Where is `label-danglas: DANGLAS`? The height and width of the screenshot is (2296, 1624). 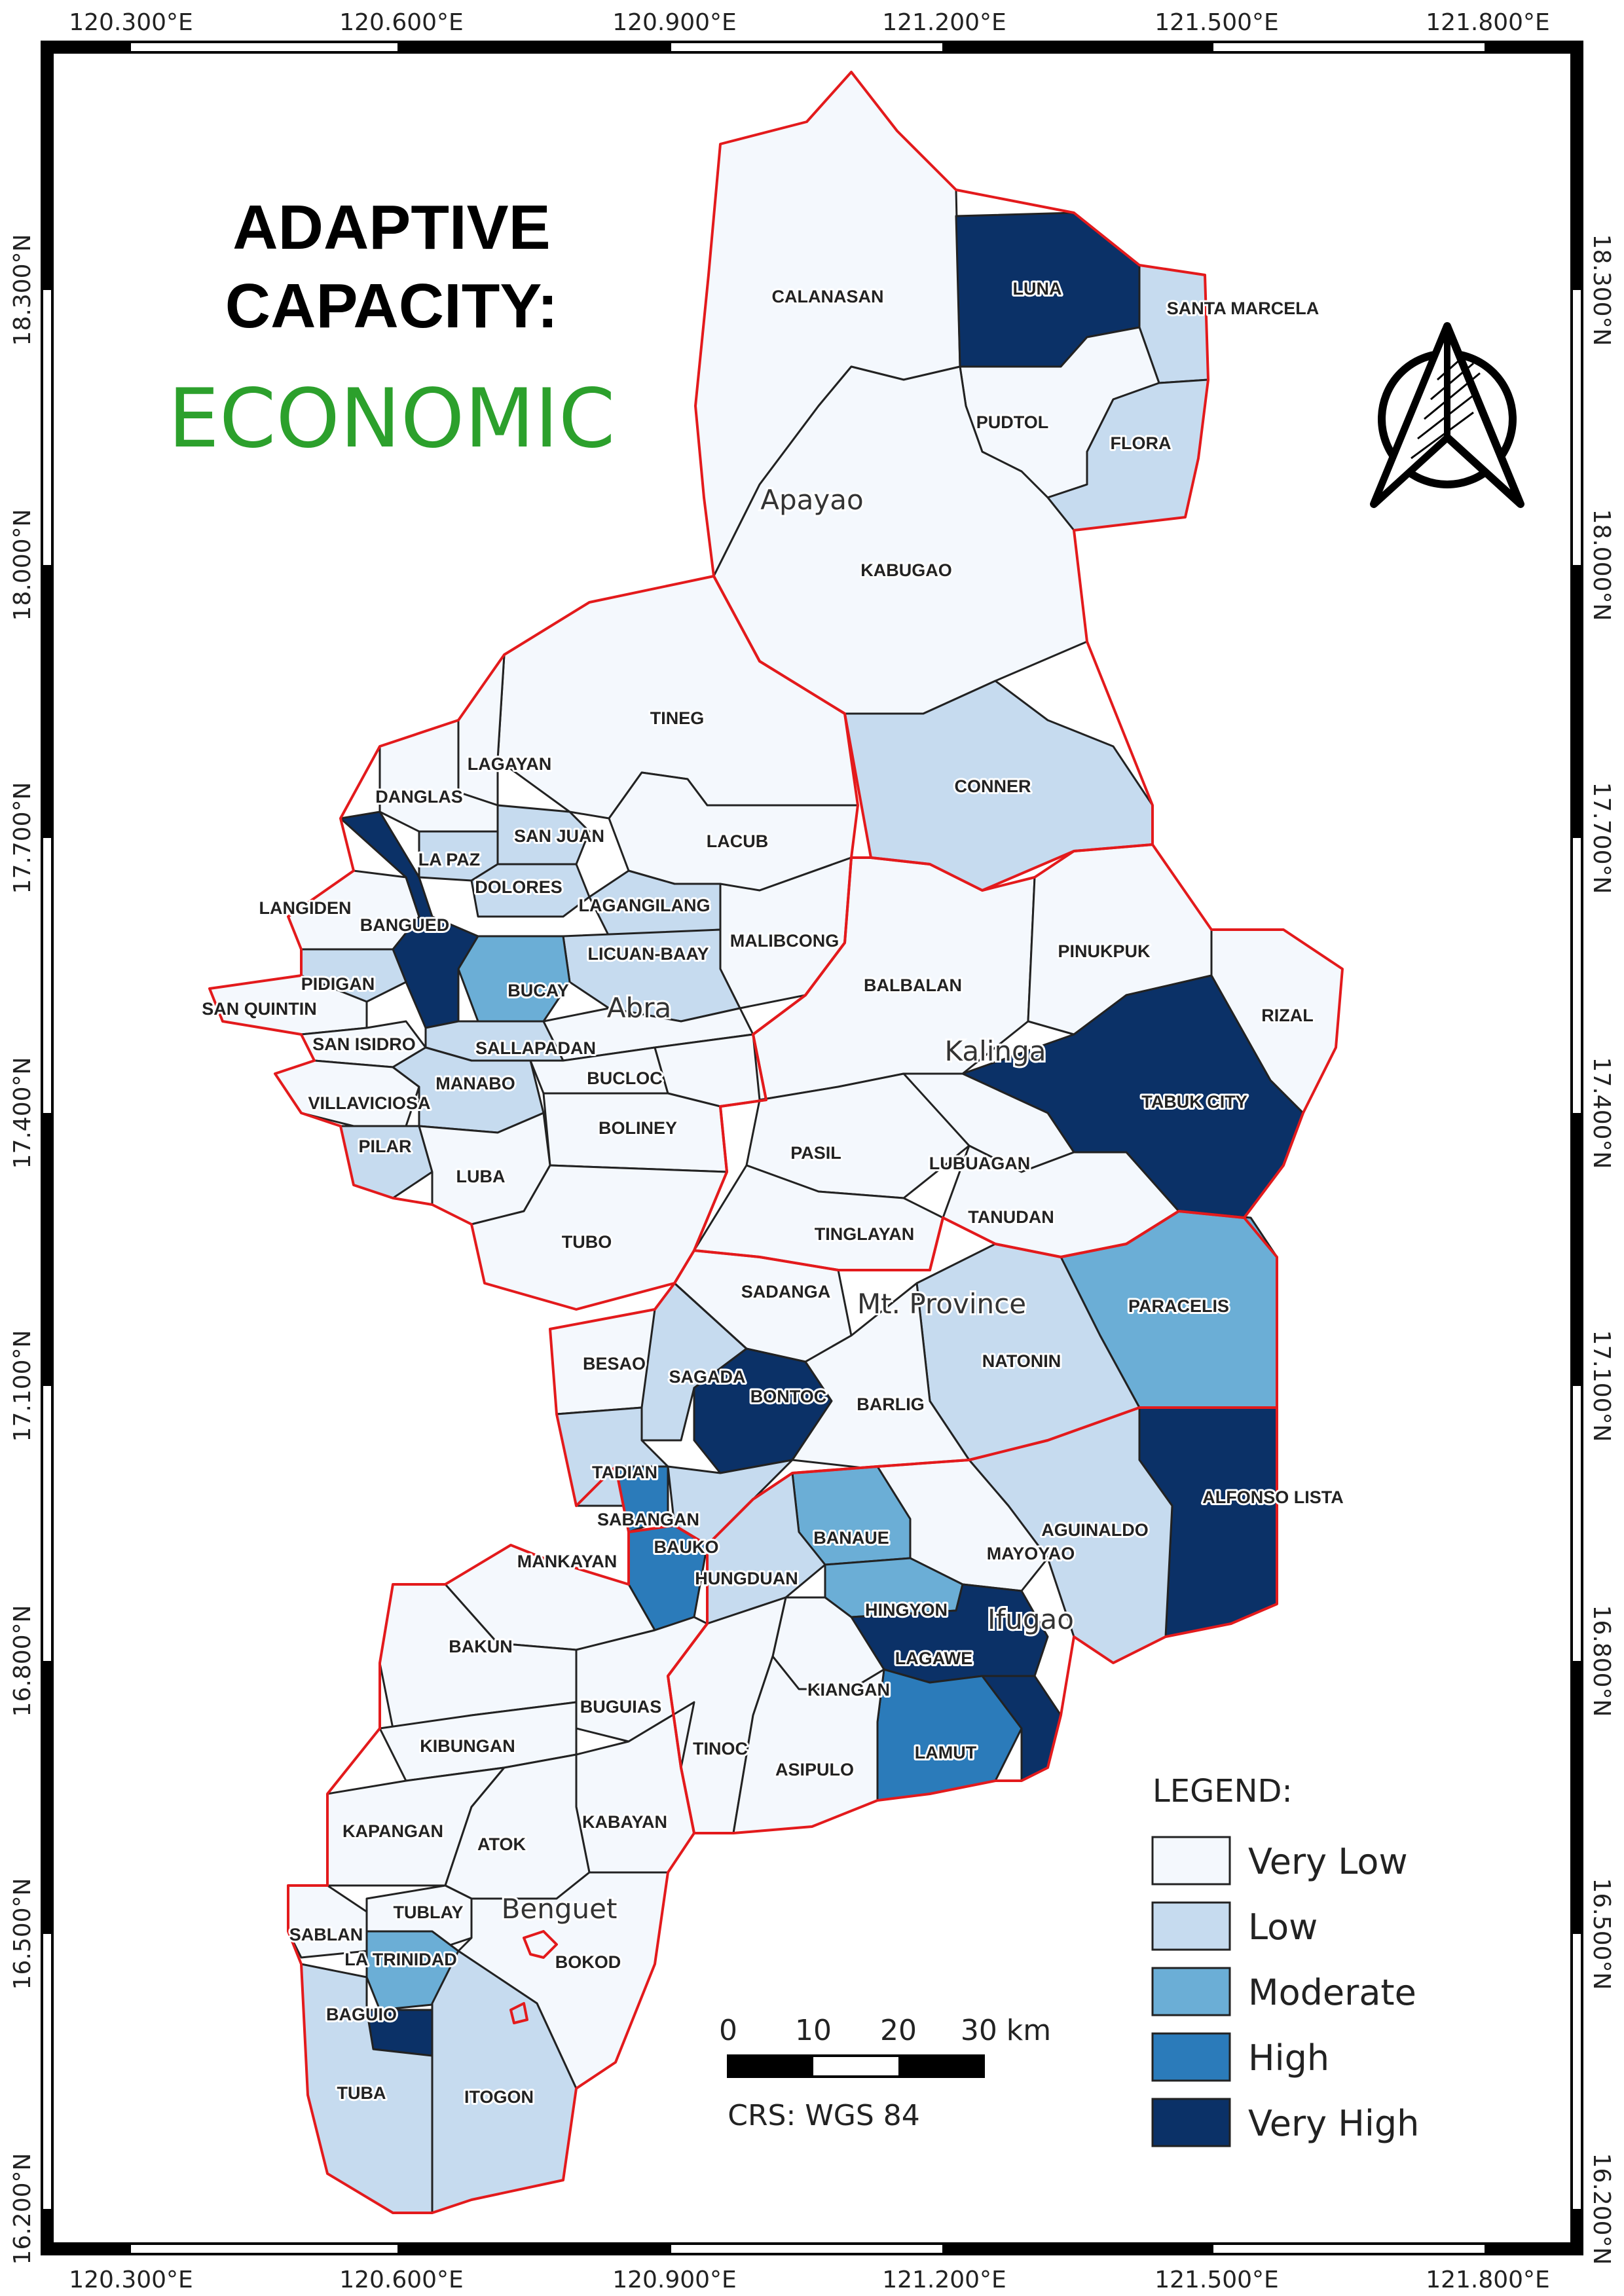 label-danglas: DANGLAS is located at coordinates (419, 797).